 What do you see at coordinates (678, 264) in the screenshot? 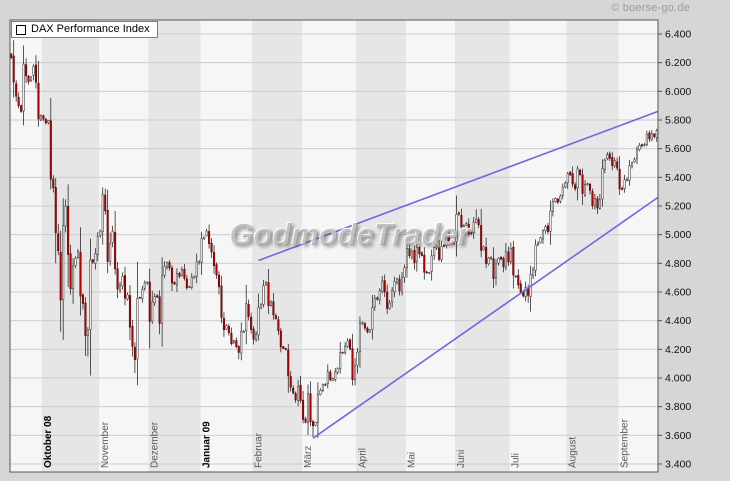
I see `y-axis-label: 4.800` at bounding box center [678, 264].